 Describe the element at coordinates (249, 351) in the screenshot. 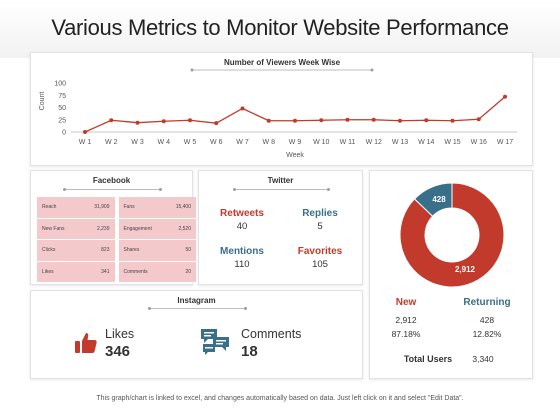

I see `instagram-comments-value: 18` at that location.